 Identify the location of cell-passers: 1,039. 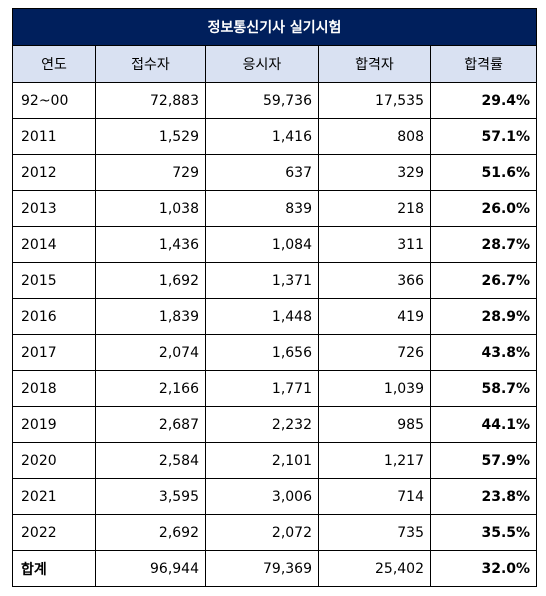
(374, 388).